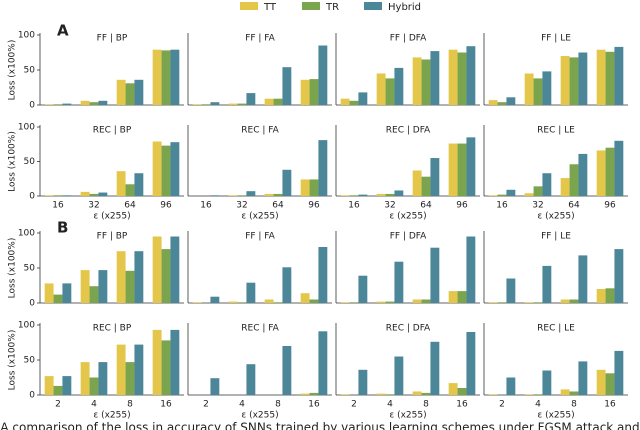  I want to click on y-tick-label: 50, so click(30, 361).